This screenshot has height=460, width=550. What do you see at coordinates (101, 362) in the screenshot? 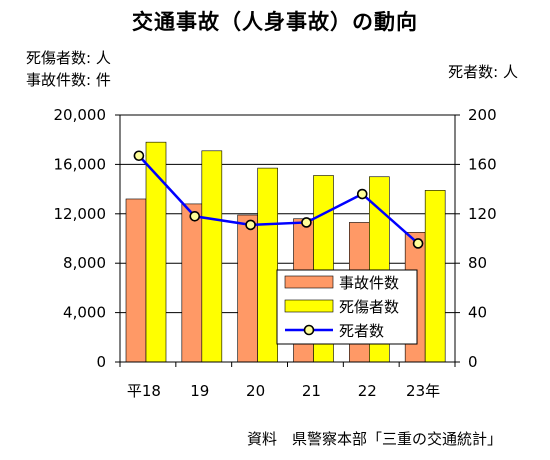
I see `left-tick-label: 0` at bounding box center [101, 362].